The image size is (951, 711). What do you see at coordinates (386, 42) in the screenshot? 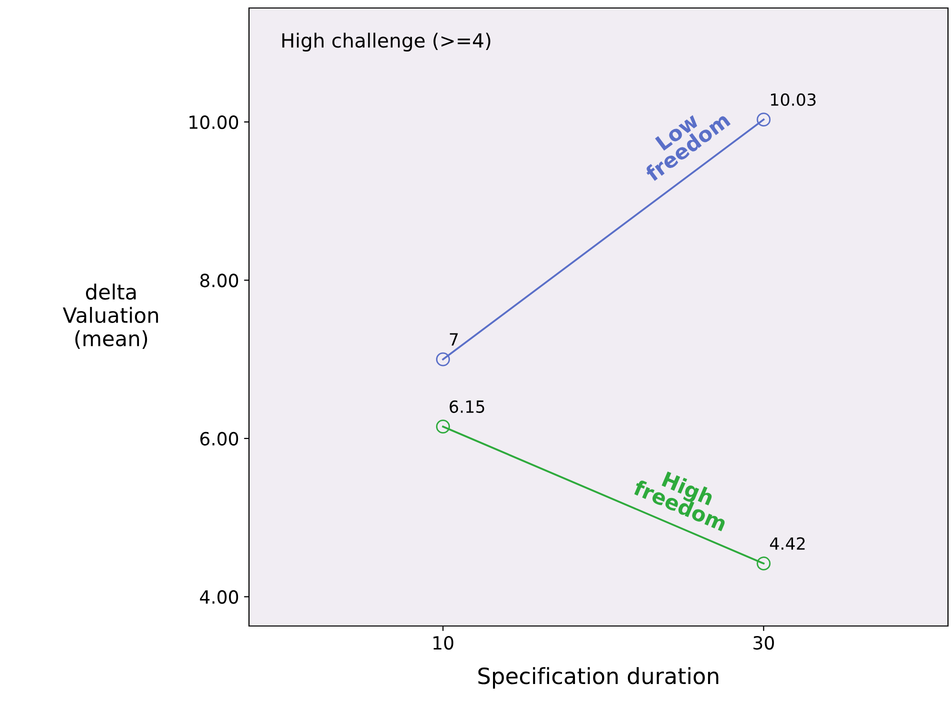
I see `annotation: High challenge (>=4)` at bounding box center [386, 42].